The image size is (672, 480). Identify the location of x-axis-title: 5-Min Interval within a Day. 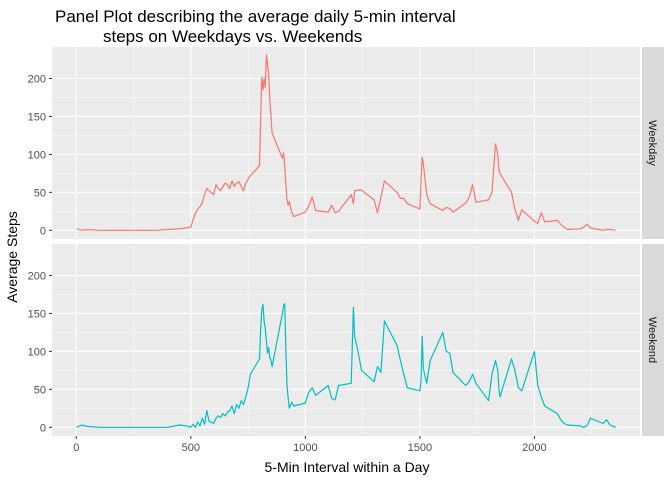
(347, 467).